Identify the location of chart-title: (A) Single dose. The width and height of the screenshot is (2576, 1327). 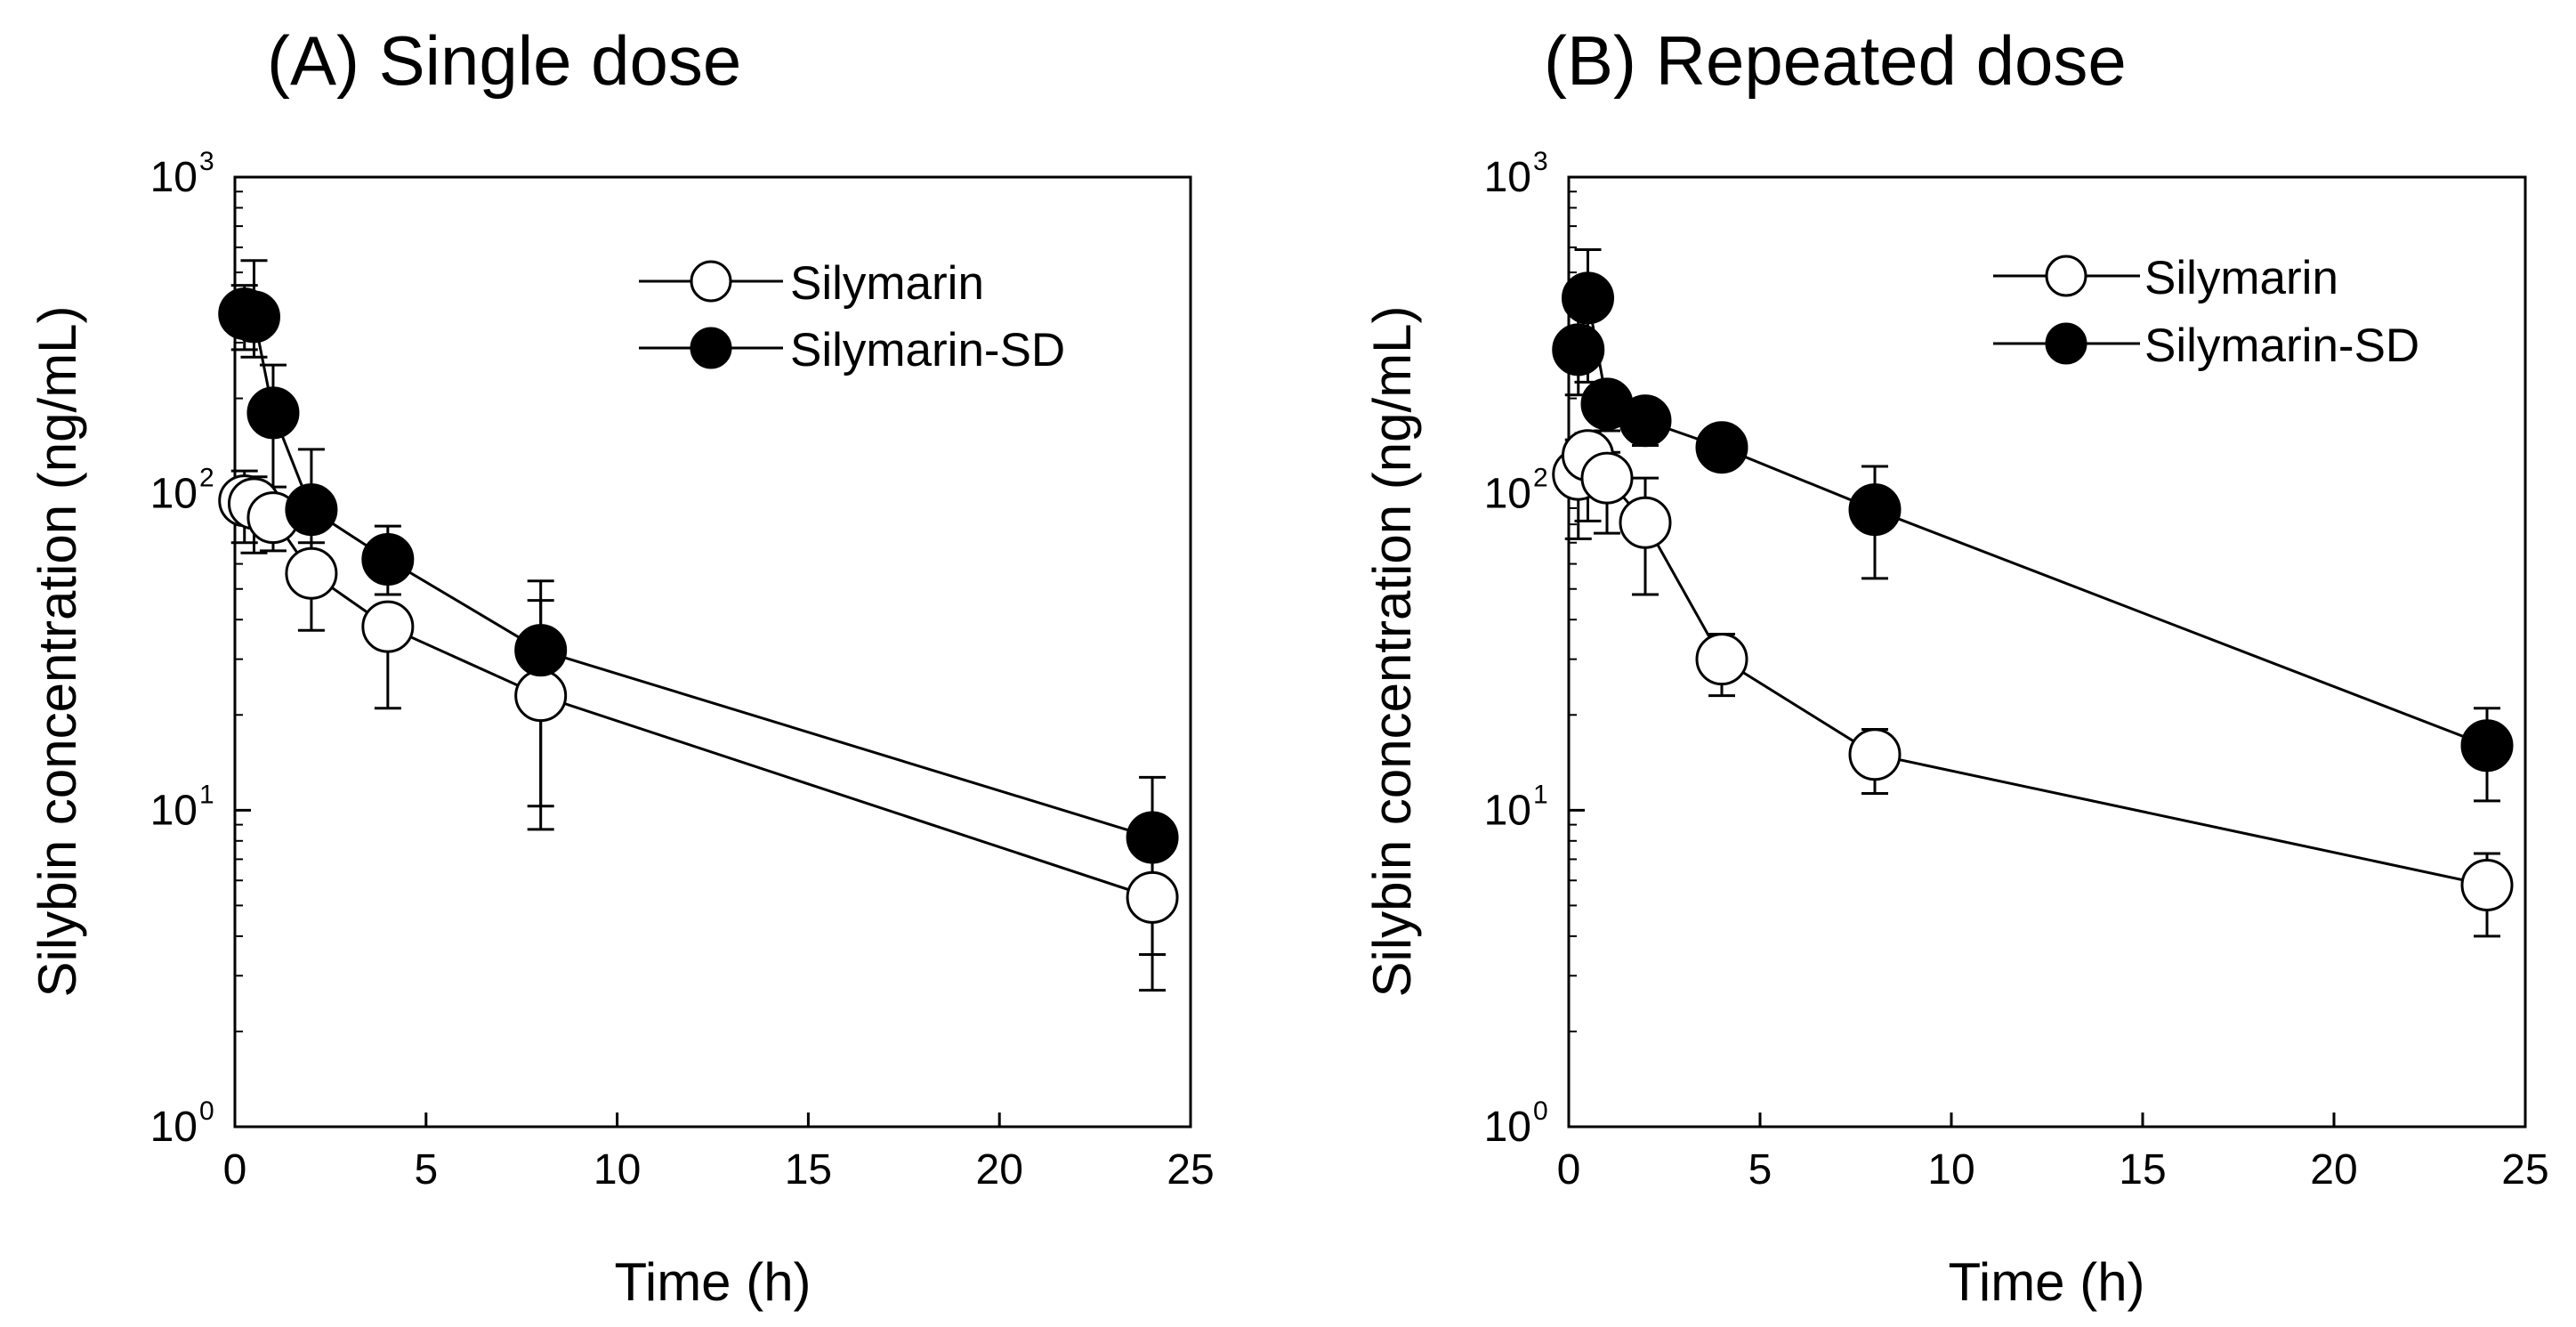
(504, 60).